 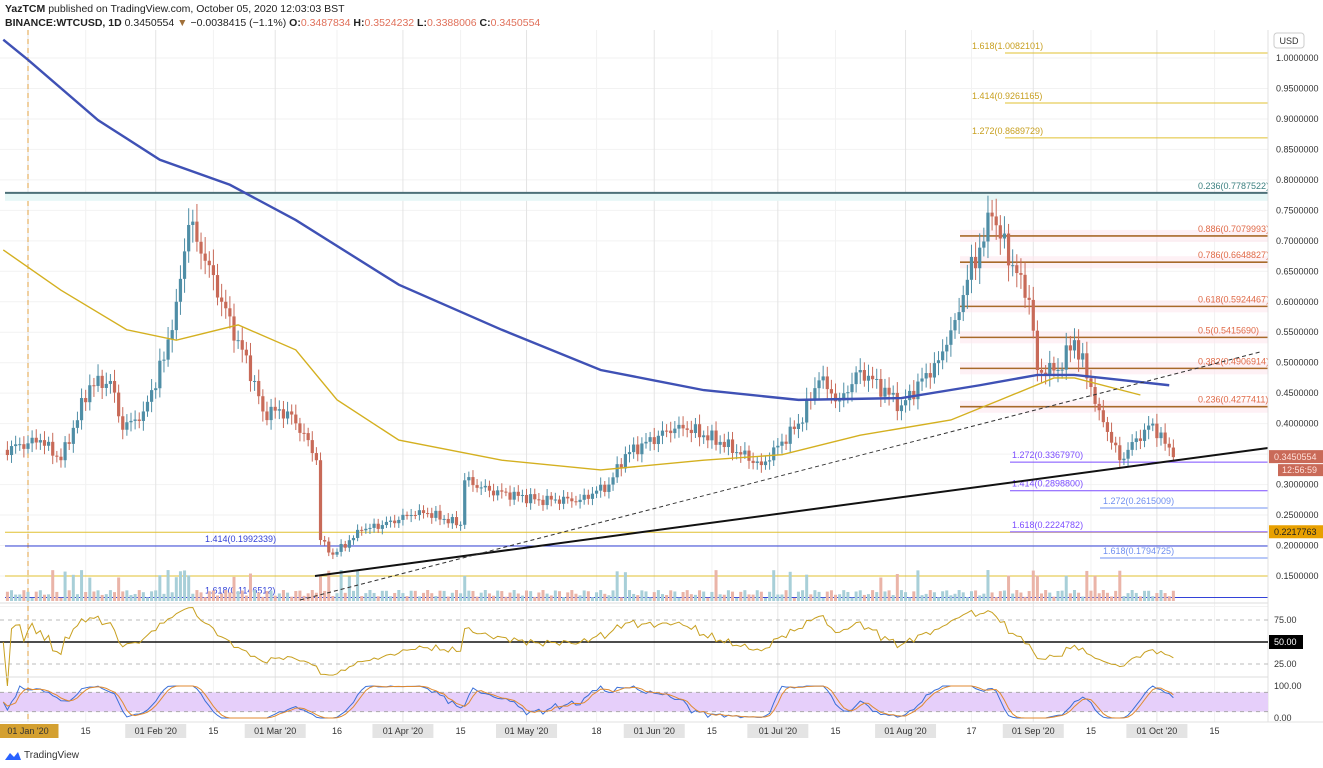 I want to click on fib-label: 1.414(0.1992339), so click(x=240, y=539).